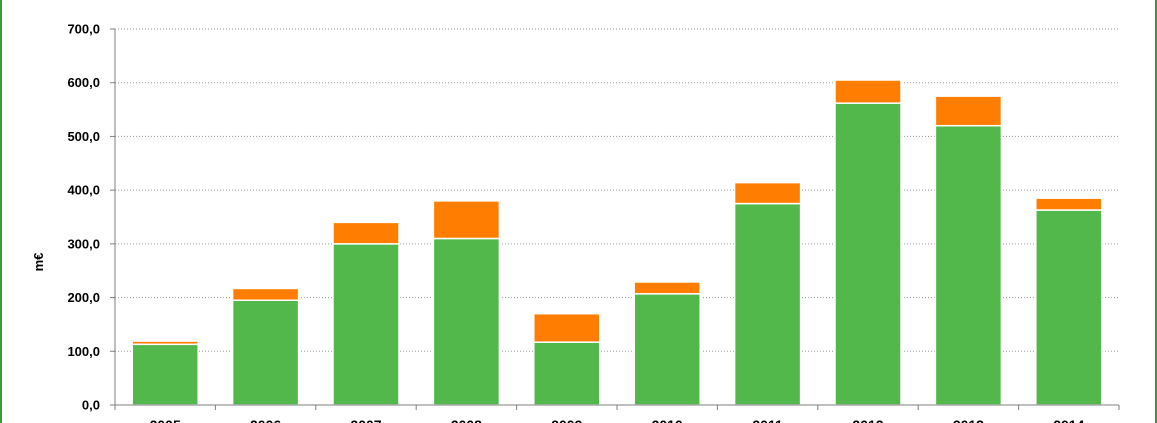 Image resolution: width=1157 pixels, height=423 pixels. I want to click on y-tick-labels: 0,0 100,0 200,0 300,0 400,0 500,0 600,0 700,0, so click(83, 217).